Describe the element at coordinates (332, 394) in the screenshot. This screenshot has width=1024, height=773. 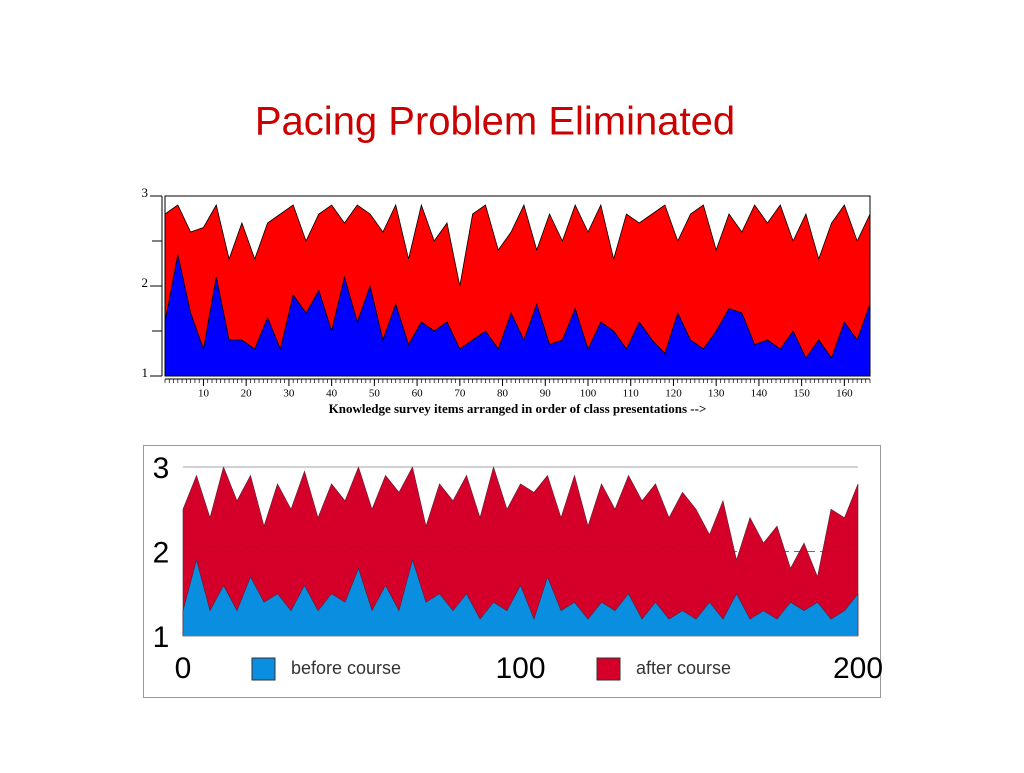
I see `x-tick-label: 40` at that location.